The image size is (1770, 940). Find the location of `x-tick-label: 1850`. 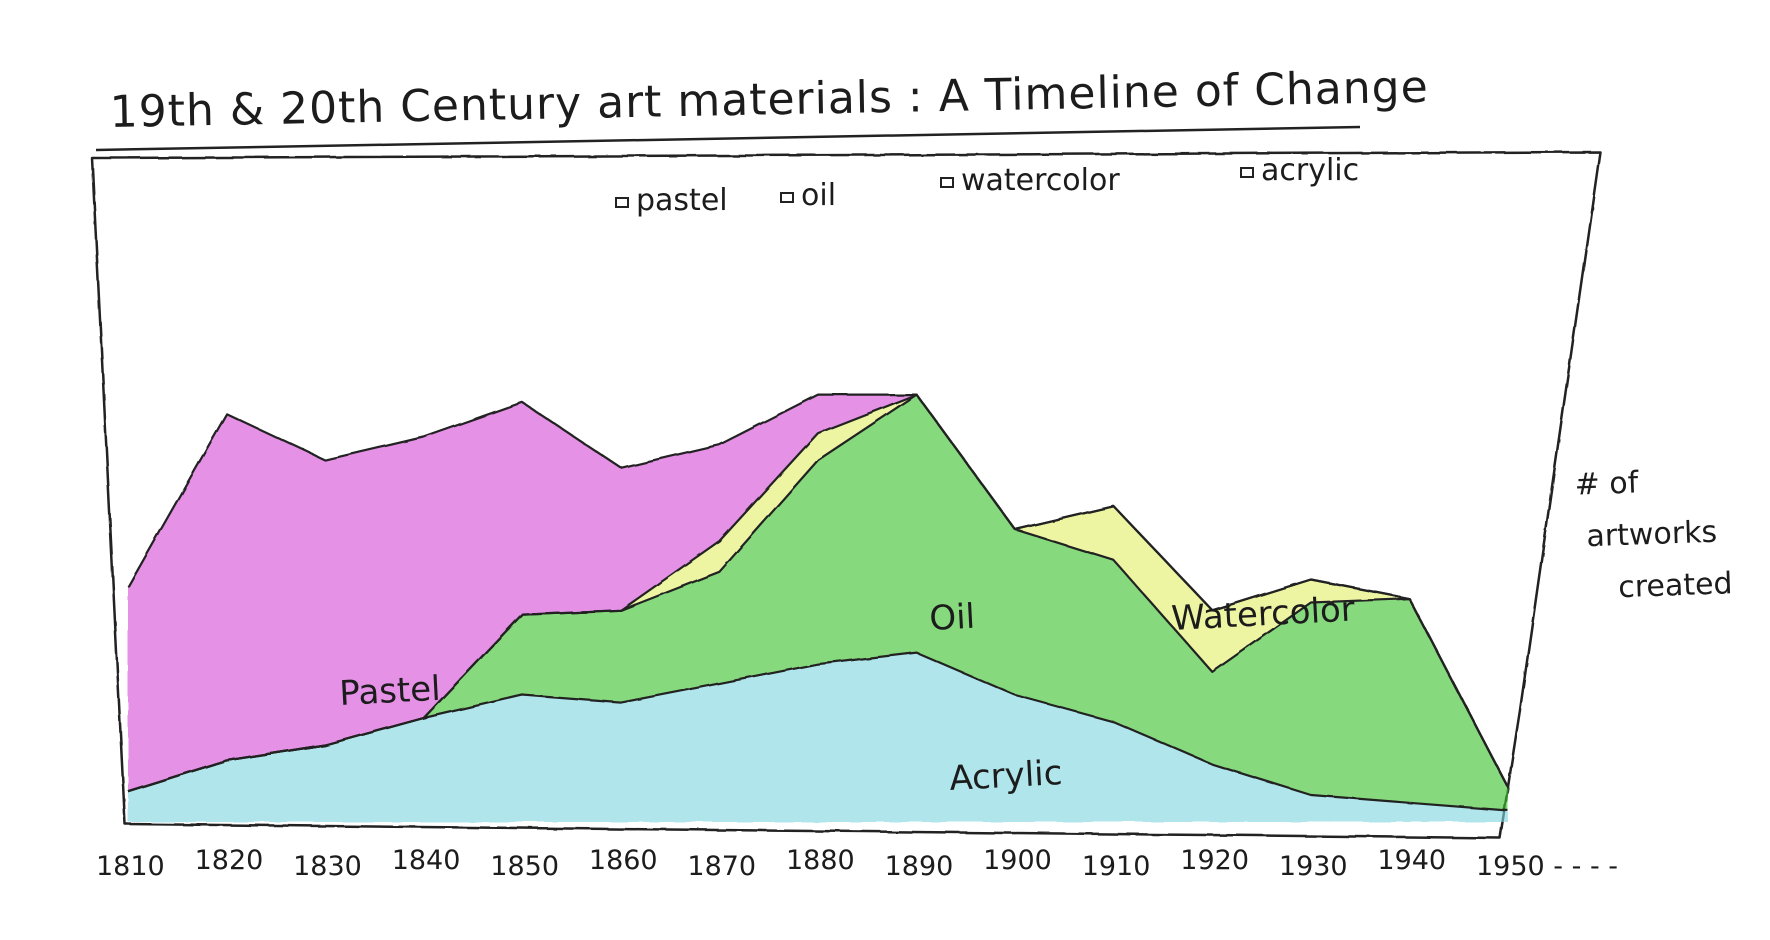

x-tick-label: 1850 is located at coordinates (524, 866).